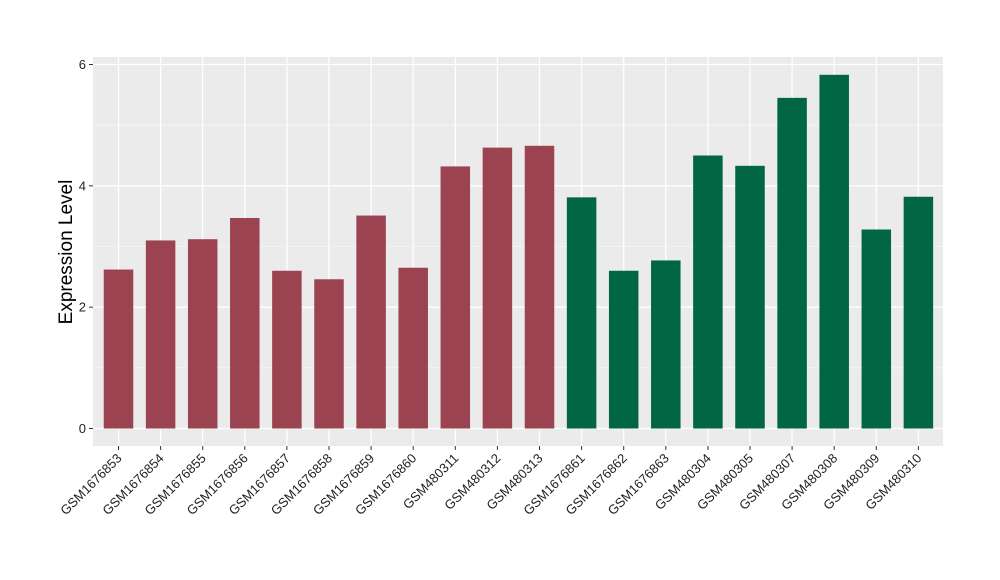 The width and height of the screenshot is (1000, 580). I want to click on bar-GSM1676861, so click(581, 313).